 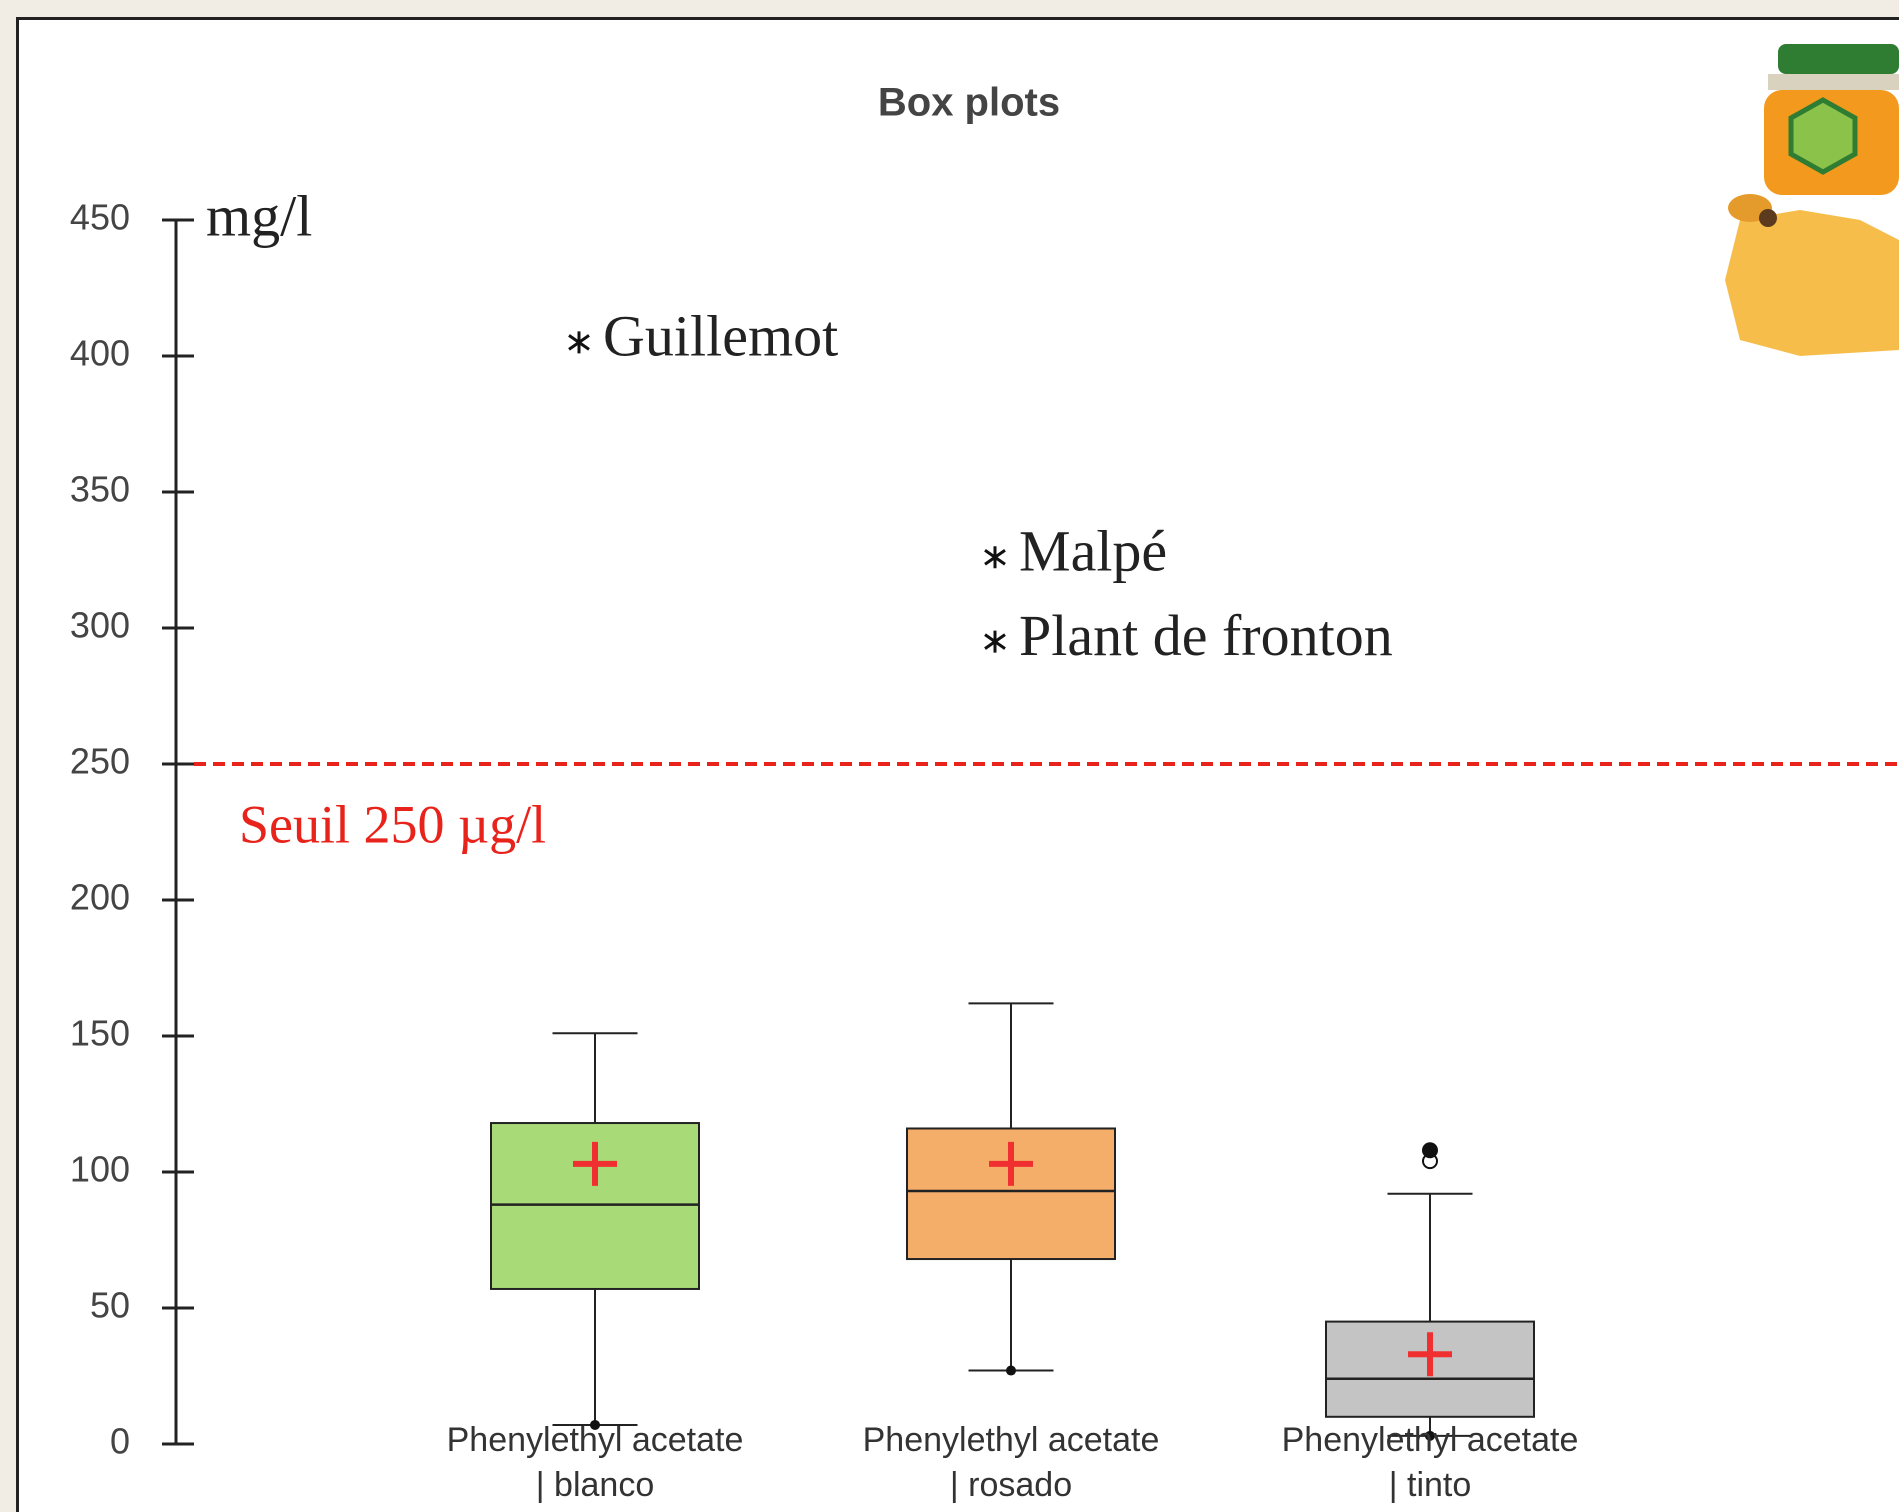 I want to click on outlier-label: Plant de fronton, so click(x=1206, y=635).